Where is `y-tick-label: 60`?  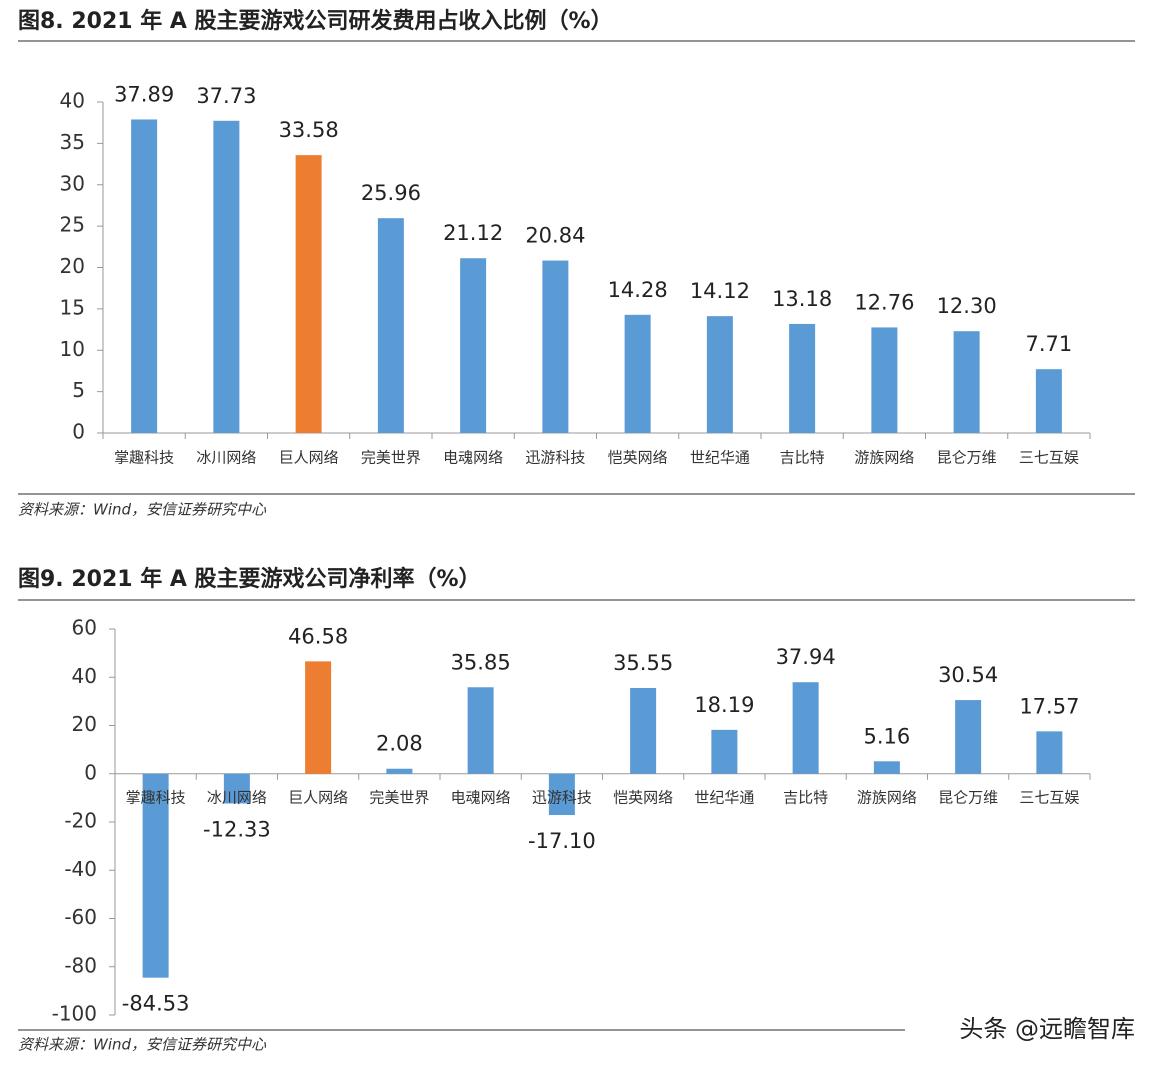
y-tick-label: 60 is located at coordinates (84, 628).